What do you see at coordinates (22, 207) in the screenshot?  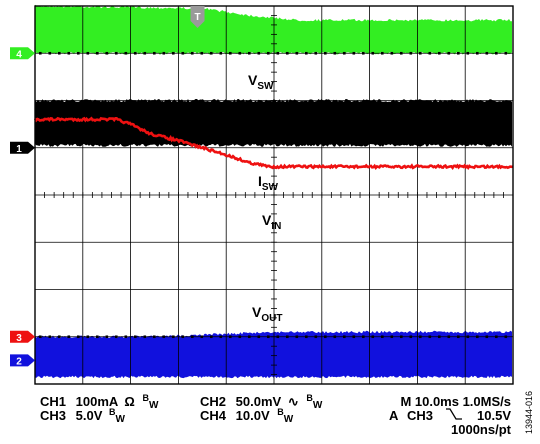 I see `channel-ground-markers: 4 1 3 2` at bounding box center [22, 207].